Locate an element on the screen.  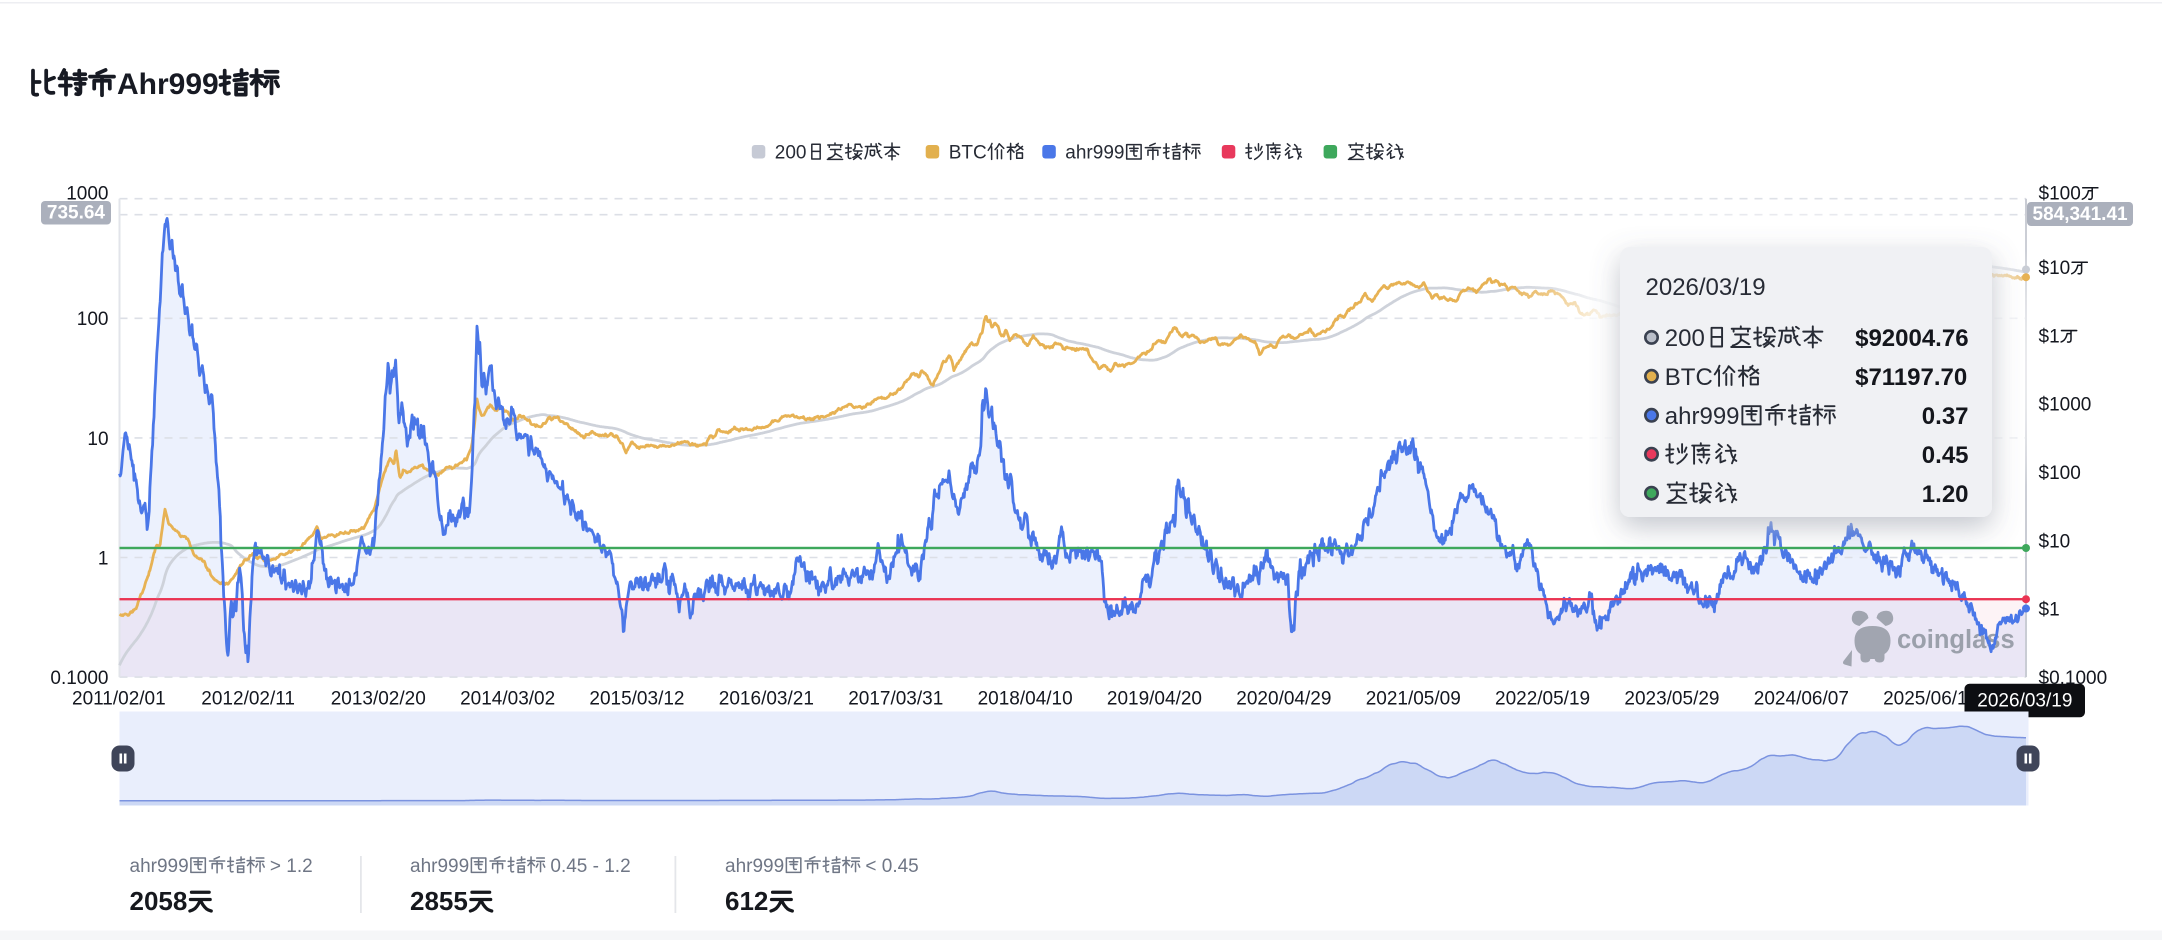
svg-text: 584,341.41 is located at coordinates (2081, 214).